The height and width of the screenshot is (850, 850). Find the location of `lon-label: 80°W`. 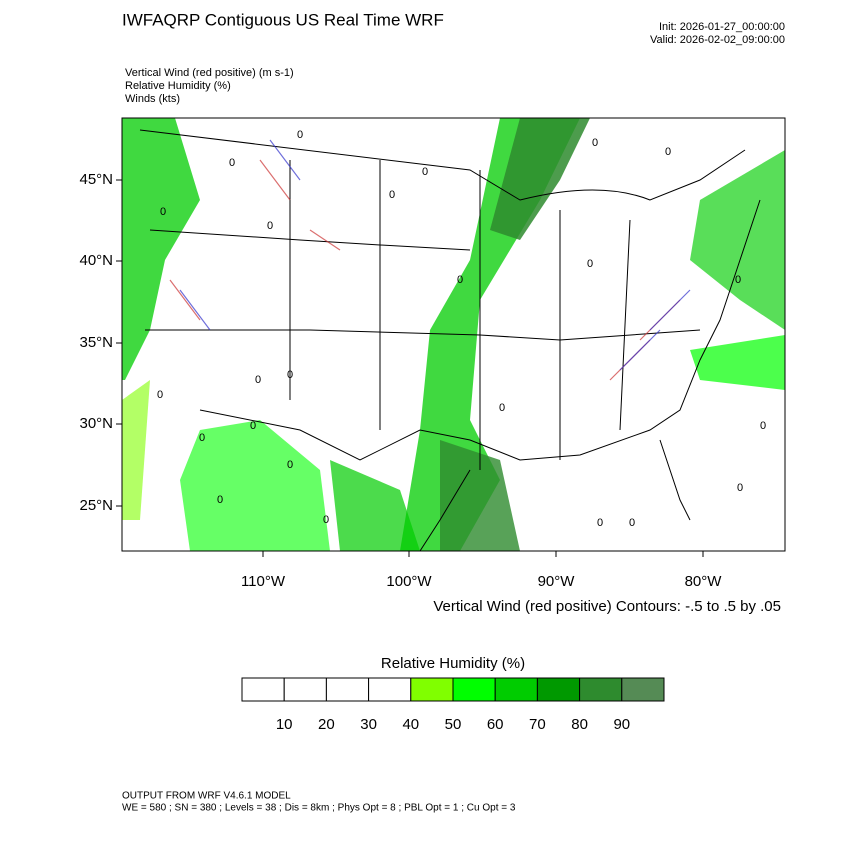

lon-label: 80°W is located at coordinates (704, 581).